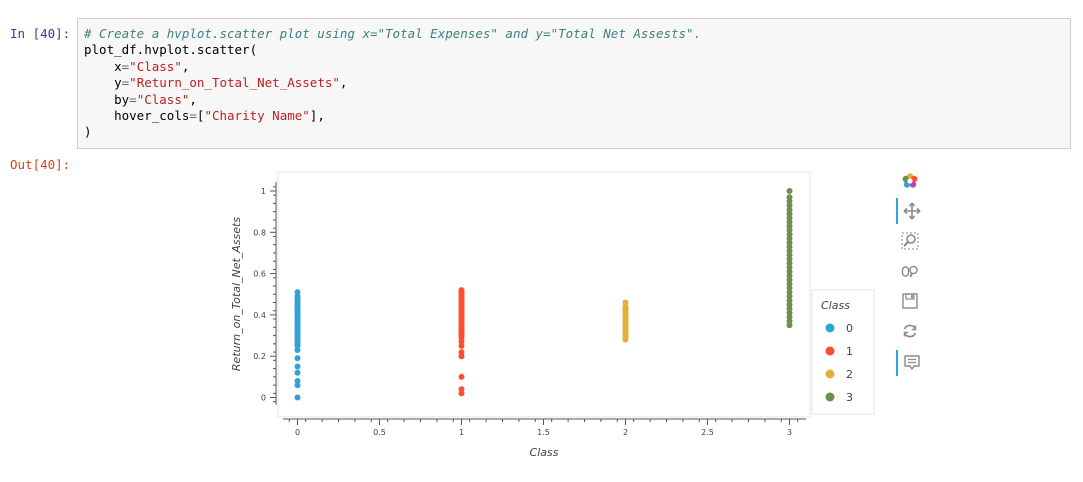 This screenshot has width=1083, height=482. I want to click on output-prompt: Out[40]:, so click(40, 164).